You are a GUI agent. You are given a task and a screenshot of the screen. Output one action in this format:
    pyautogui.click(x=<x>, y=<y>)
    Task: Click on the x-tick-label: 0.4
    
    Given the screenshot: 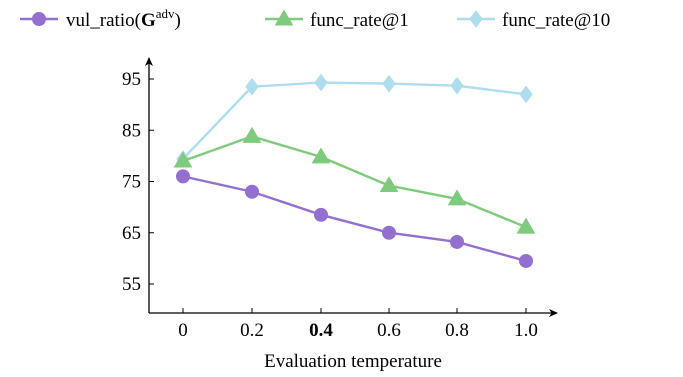 What is the action you would take?
    pyautogui.click(x=321, y=330)
    